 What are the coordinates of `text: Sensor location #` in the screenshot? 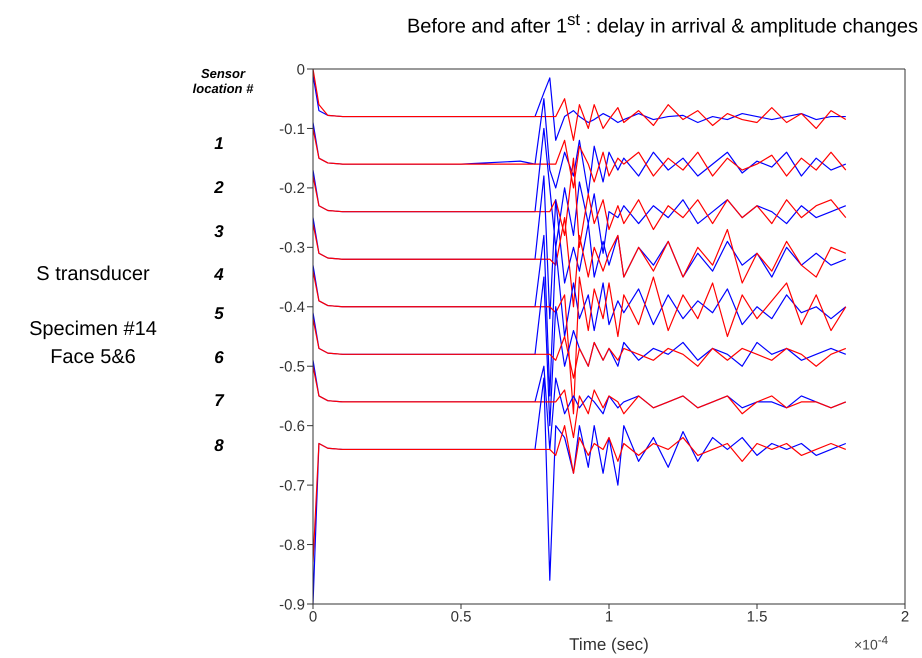 It's located at (223, 81).